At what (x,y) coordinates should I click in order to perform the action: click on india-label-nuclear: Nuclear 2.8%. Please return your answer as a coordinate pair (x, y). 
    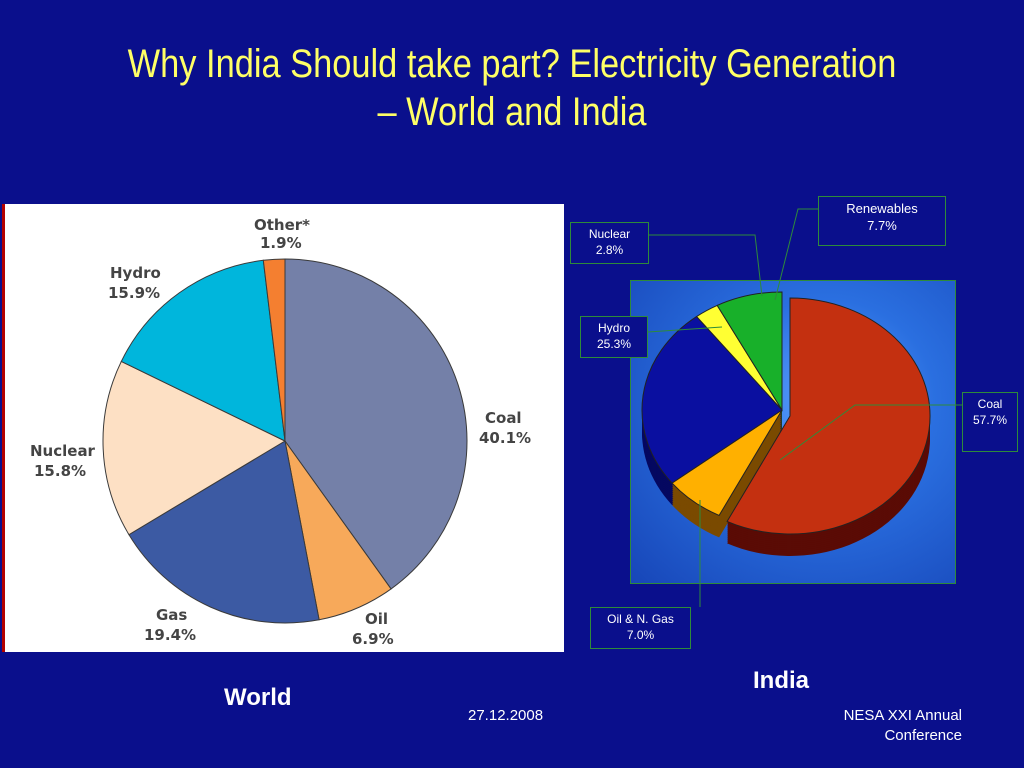
    Looking at the image, I should click on (609, 243).